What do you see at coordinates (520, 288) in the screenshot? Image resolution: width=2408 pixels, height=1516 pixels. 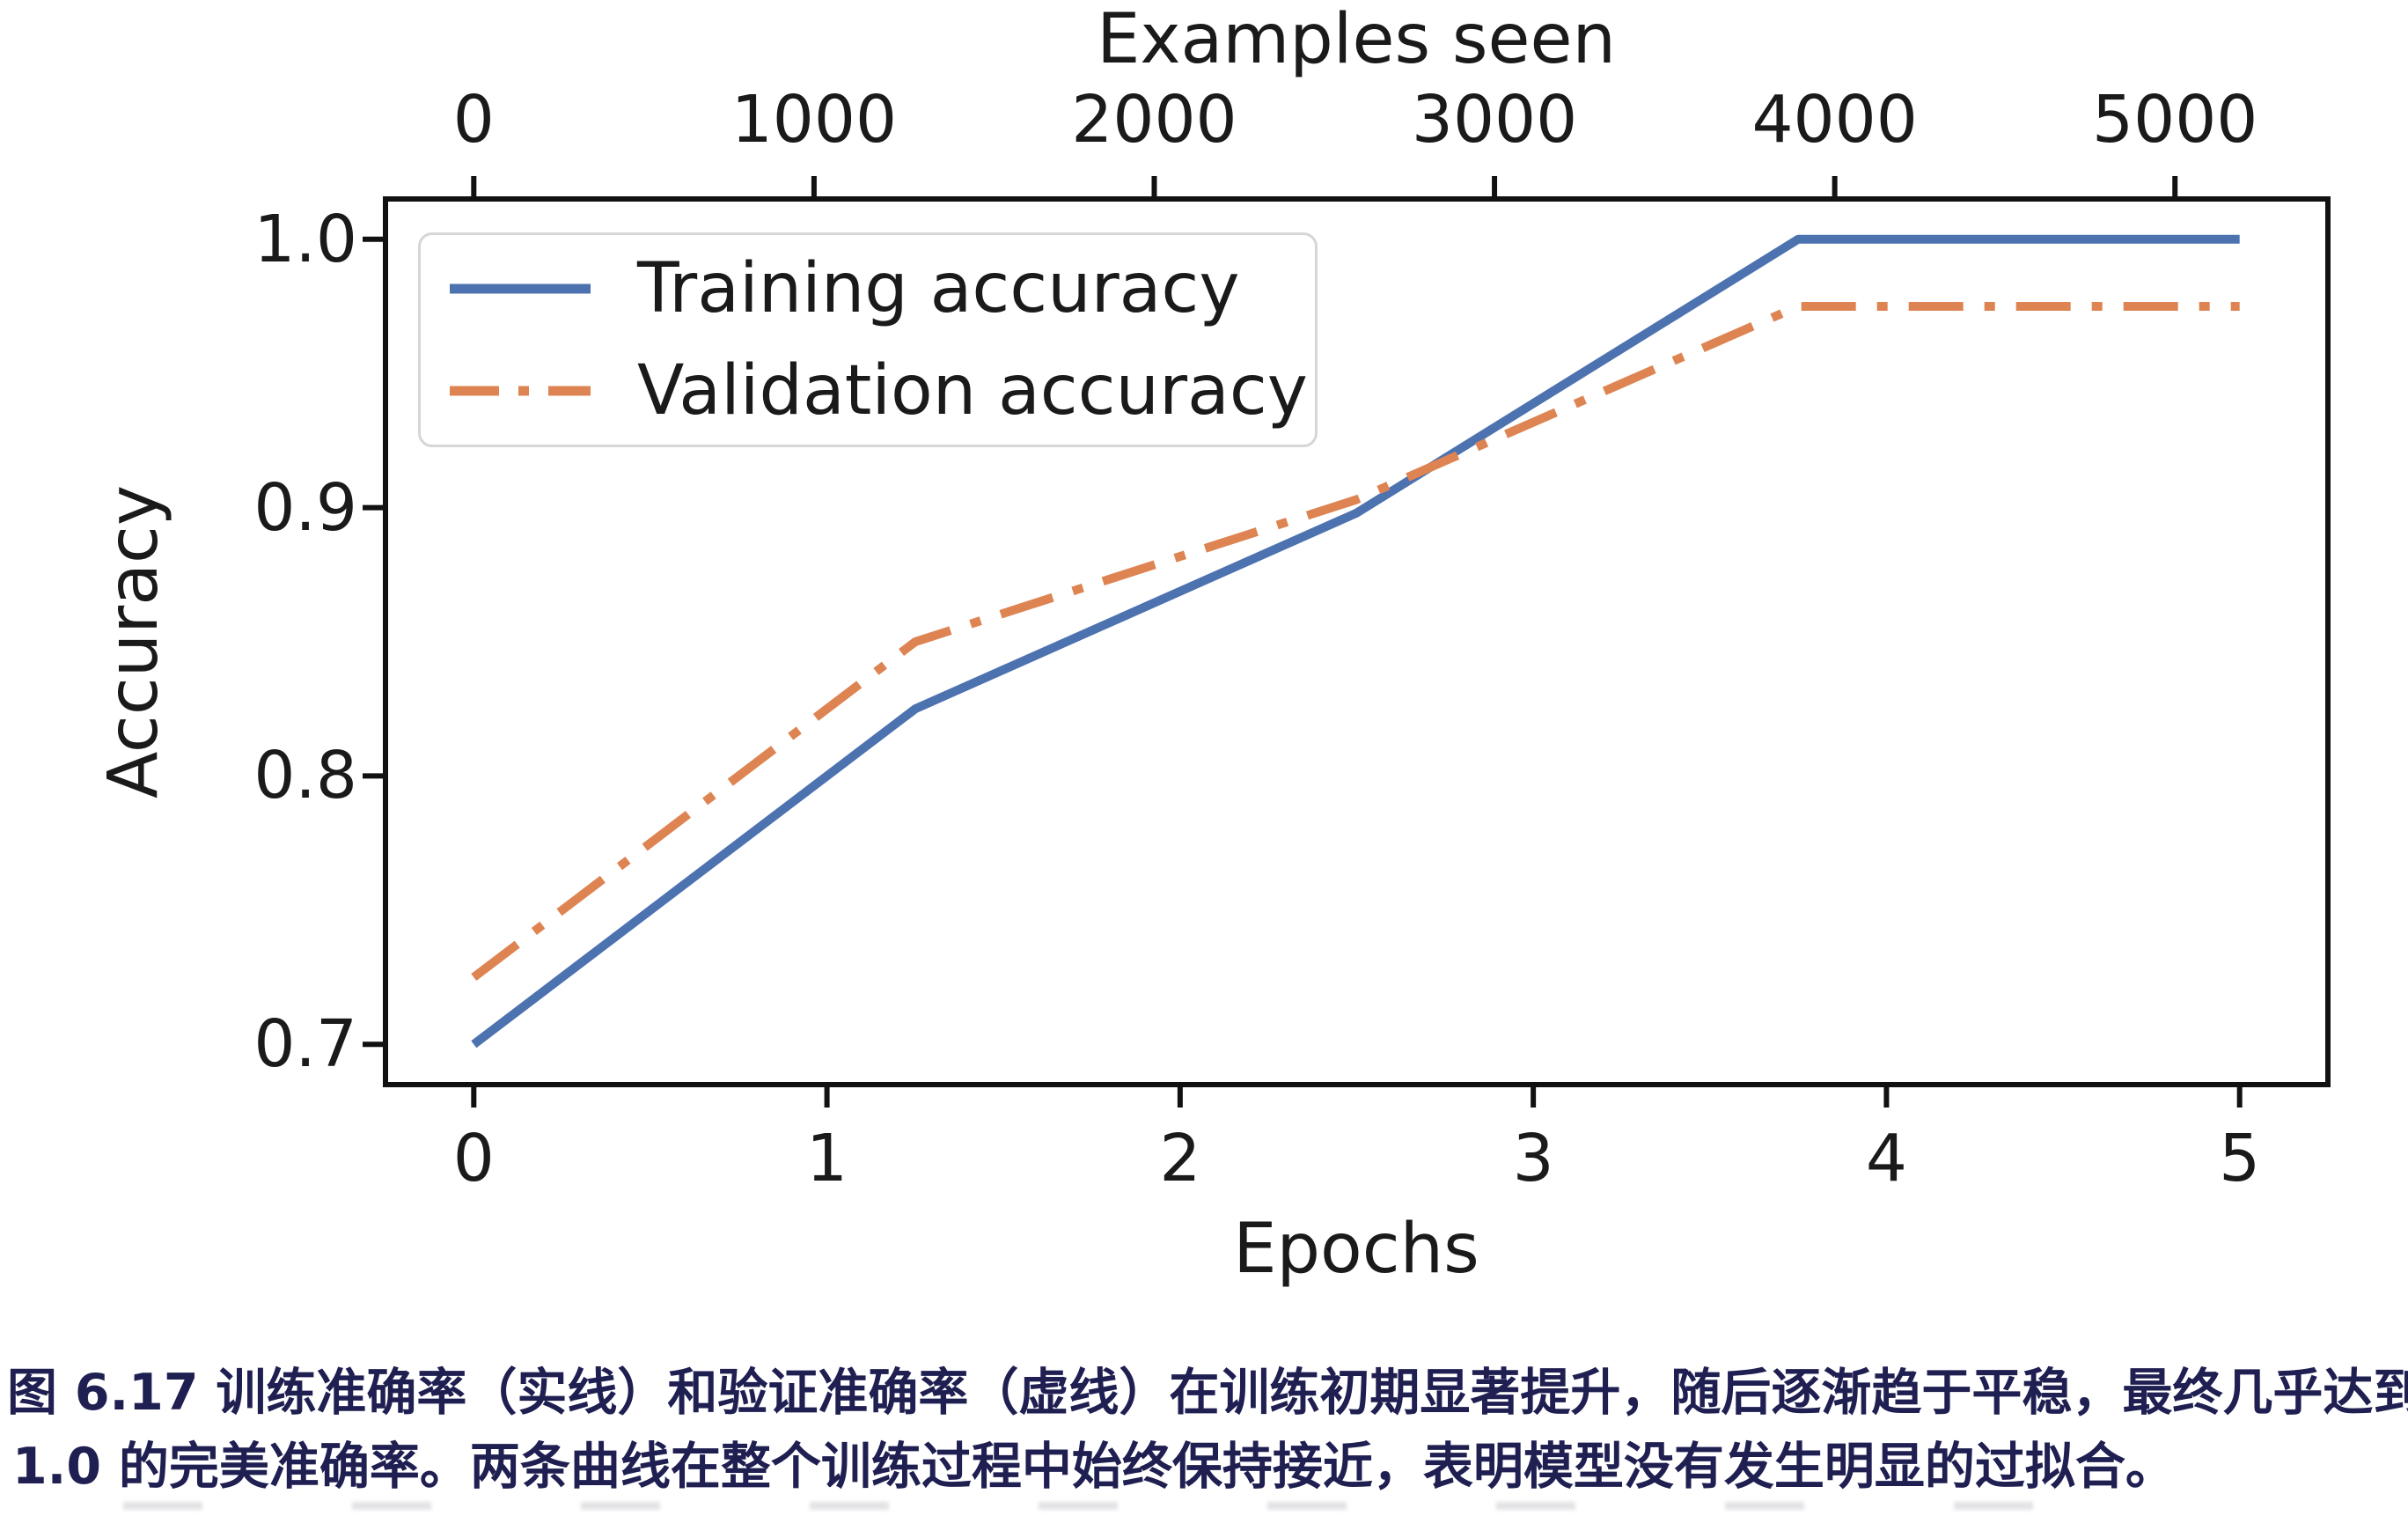 I see `training-line-sample` at bounding box center [520, 288].